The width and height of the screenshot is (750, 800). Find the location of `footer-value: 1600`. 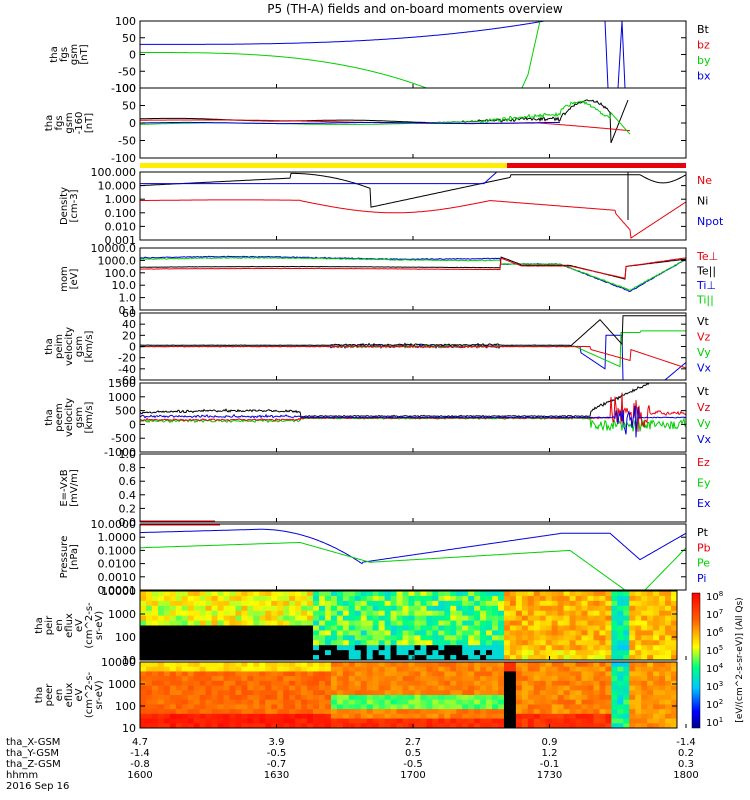

footer-value: 1600 is located at coordinates (139, 775).